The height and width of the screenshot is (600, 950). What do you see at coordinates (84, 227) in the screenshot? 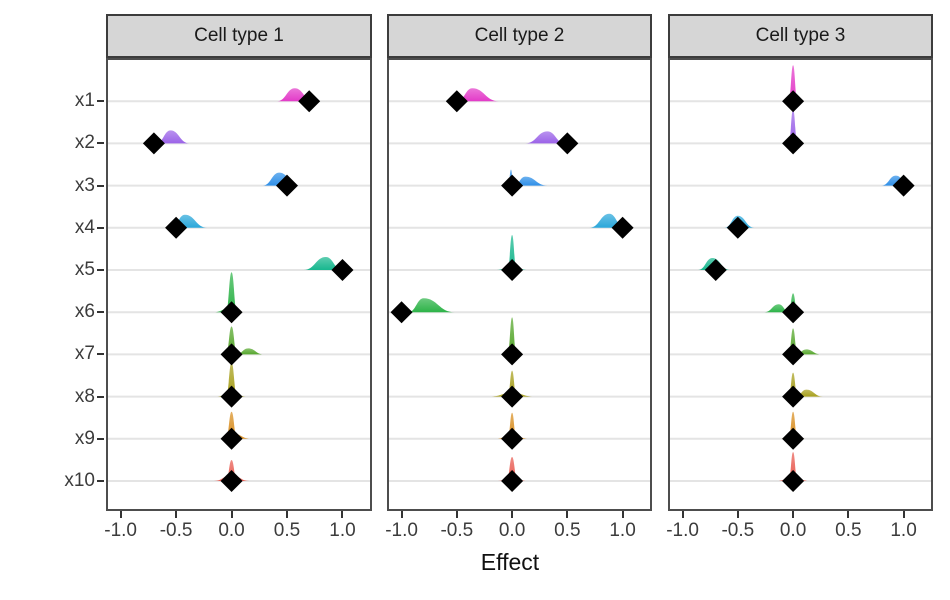
I see `y-axis-label-x4: x4` at bounding box center [84, 227].